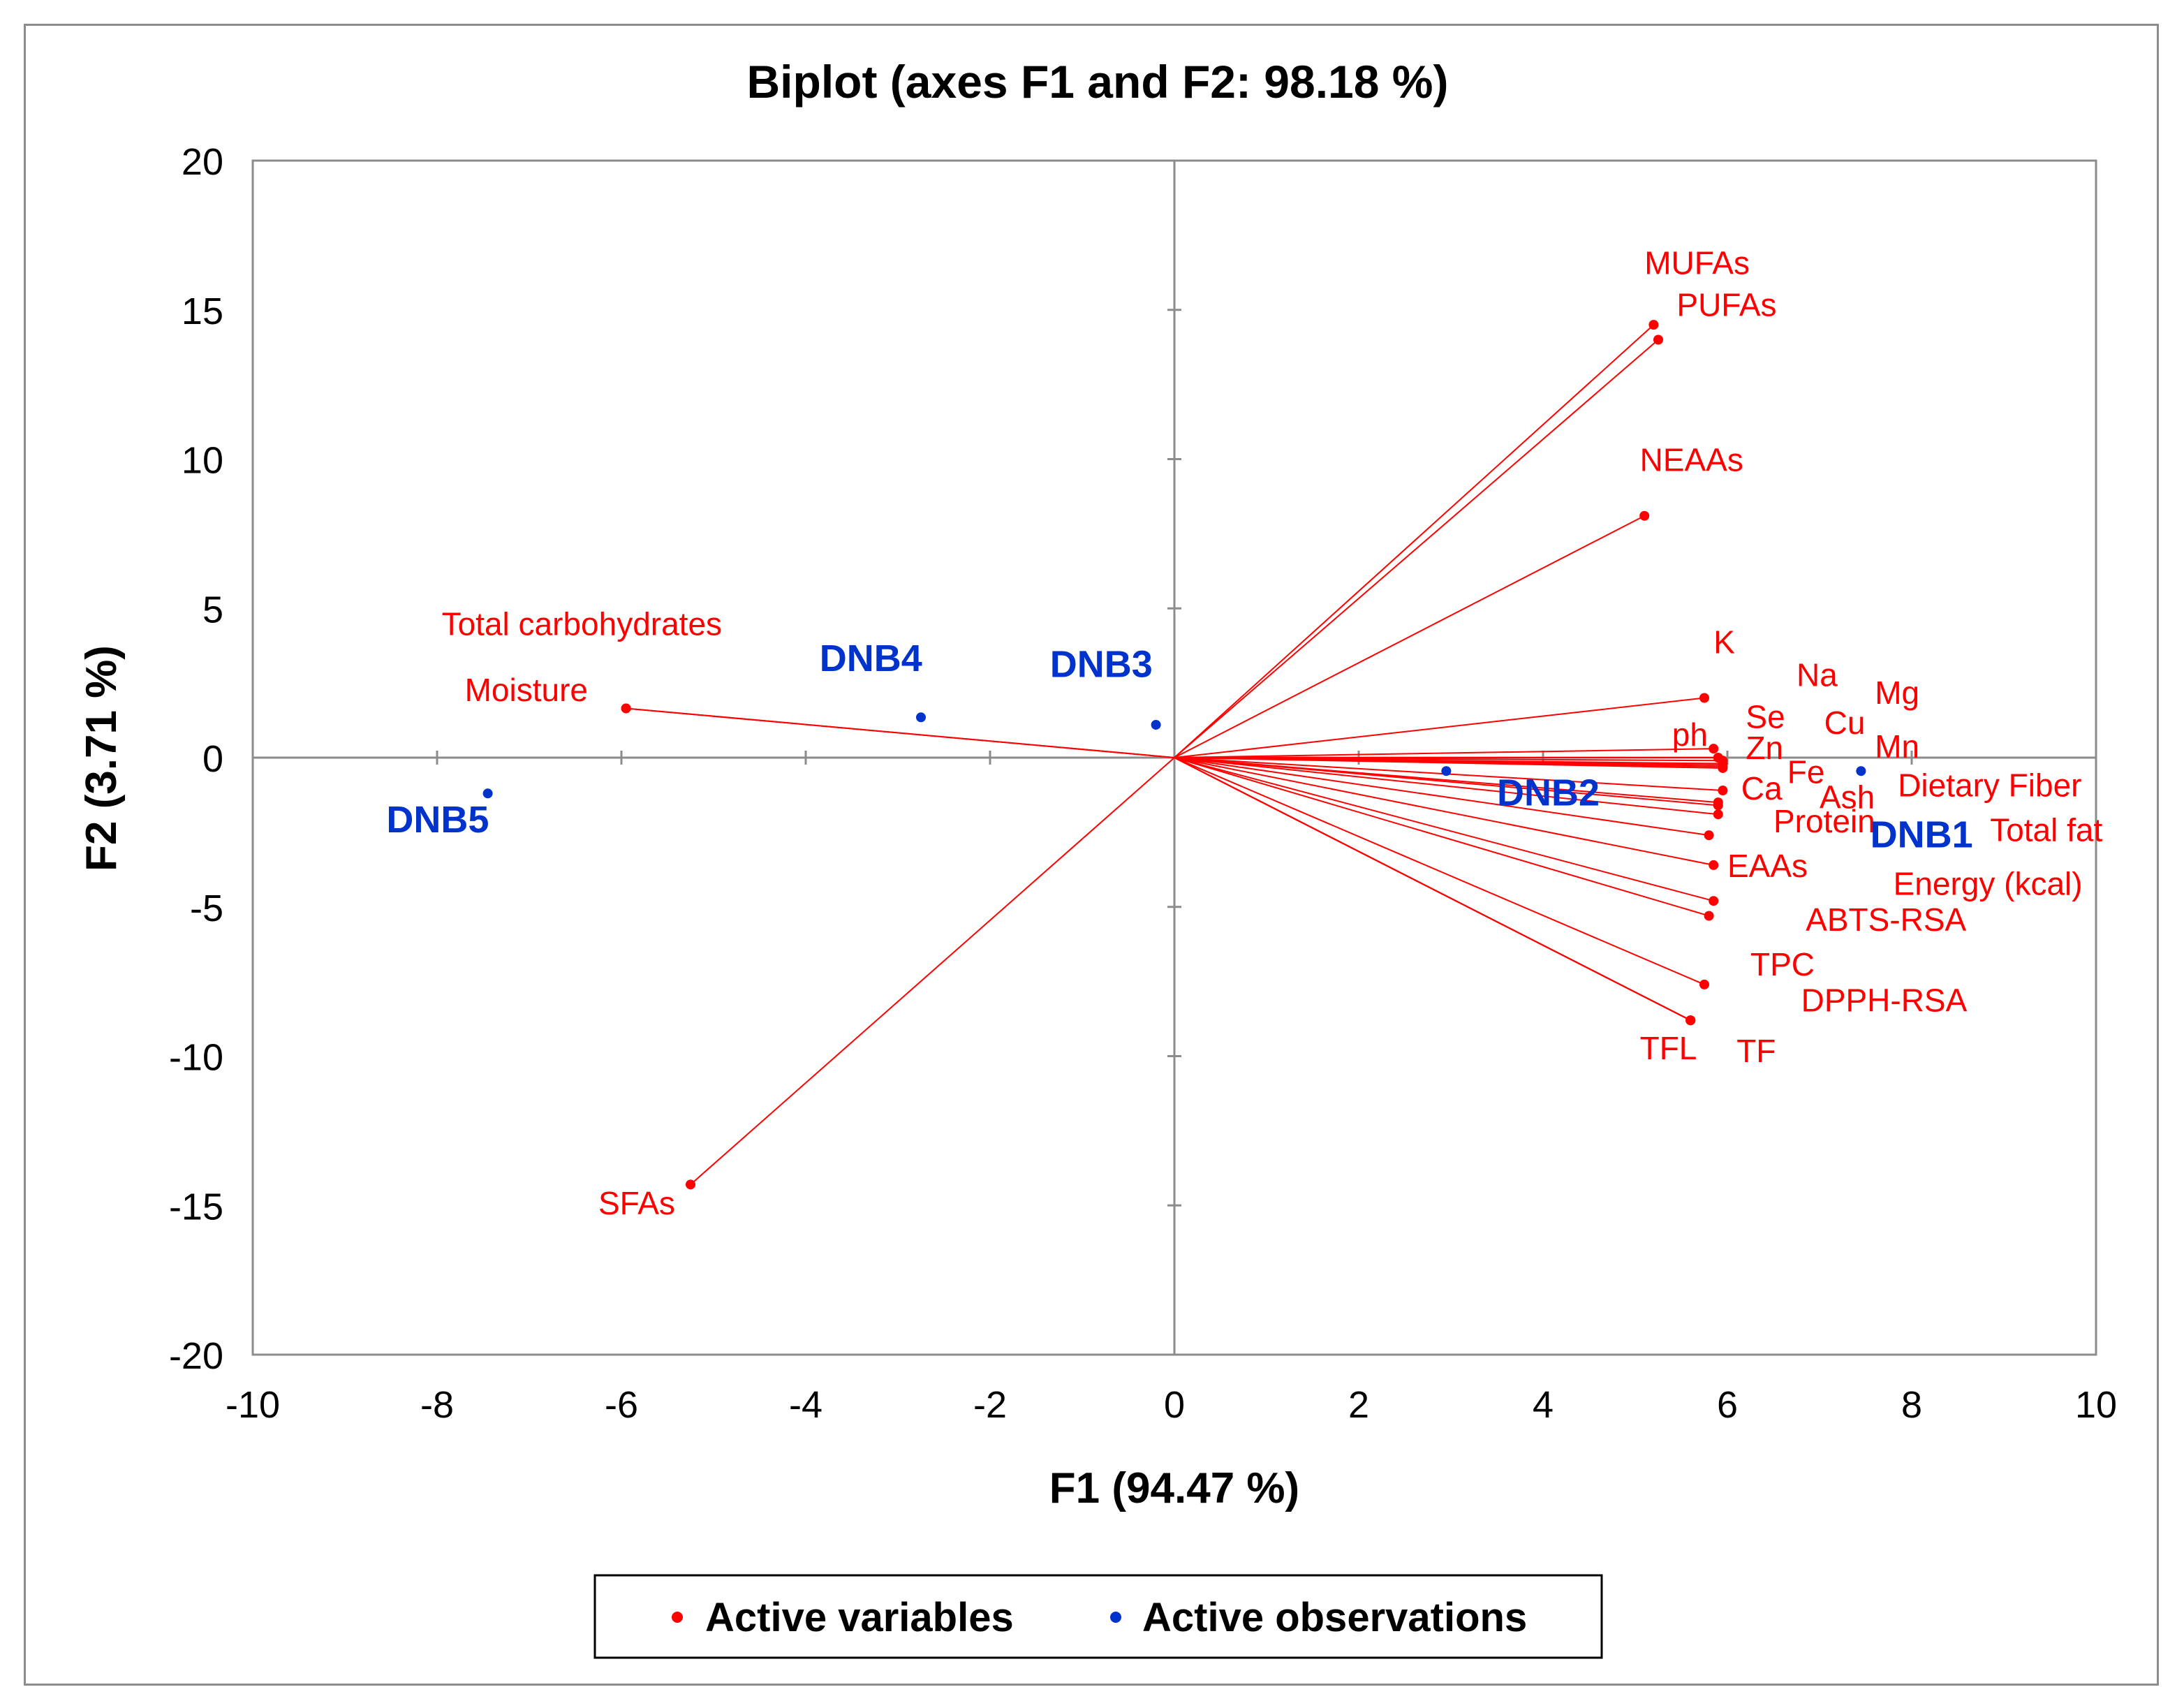 This screenshot has height=1701, width=2184. Describe the element at coordinates (1543, 1405) in the screenshot. I see `x-tick-label: 4` at that location.